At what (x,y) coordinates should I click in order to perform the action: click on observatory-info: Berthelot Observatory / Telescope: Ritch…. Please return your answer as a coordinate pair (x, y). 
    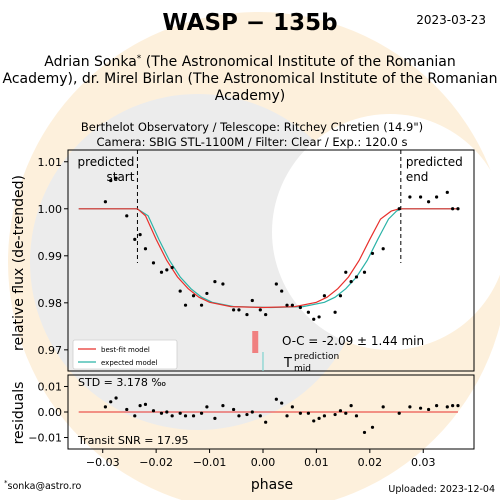
    Looking at the image, I should click on (252, 127).